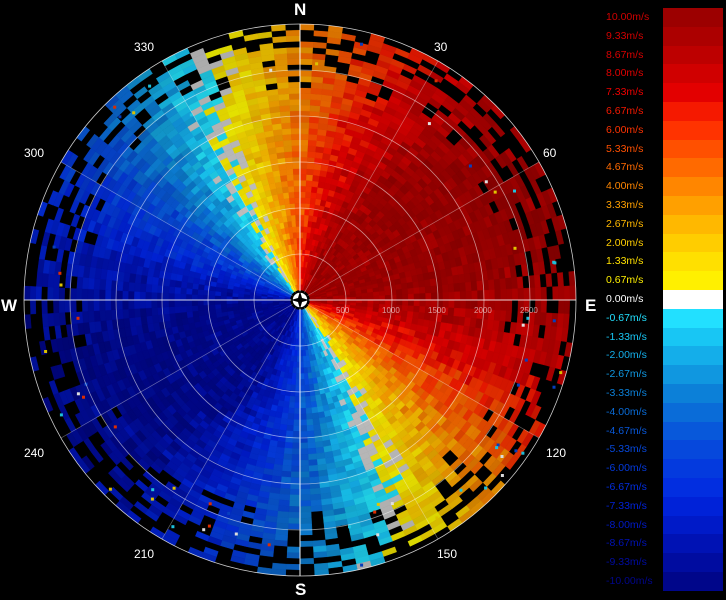 The image size is (726, 600). I want to click on legend-label: -10.00m/s, so click(629, 581).